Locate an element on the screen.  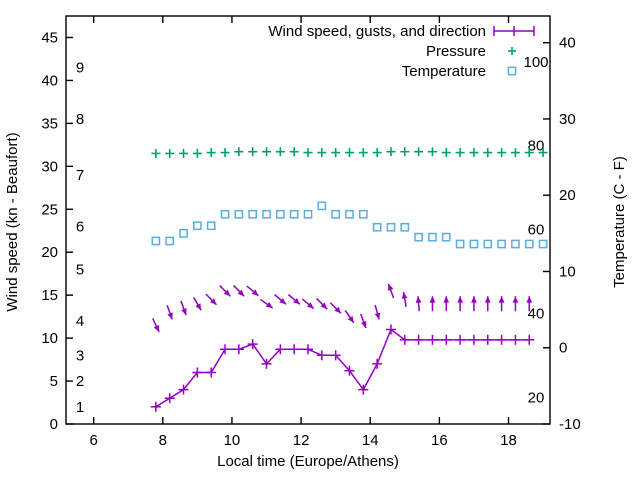
y-tick-label: 30 is located at coordinates (49, 166).